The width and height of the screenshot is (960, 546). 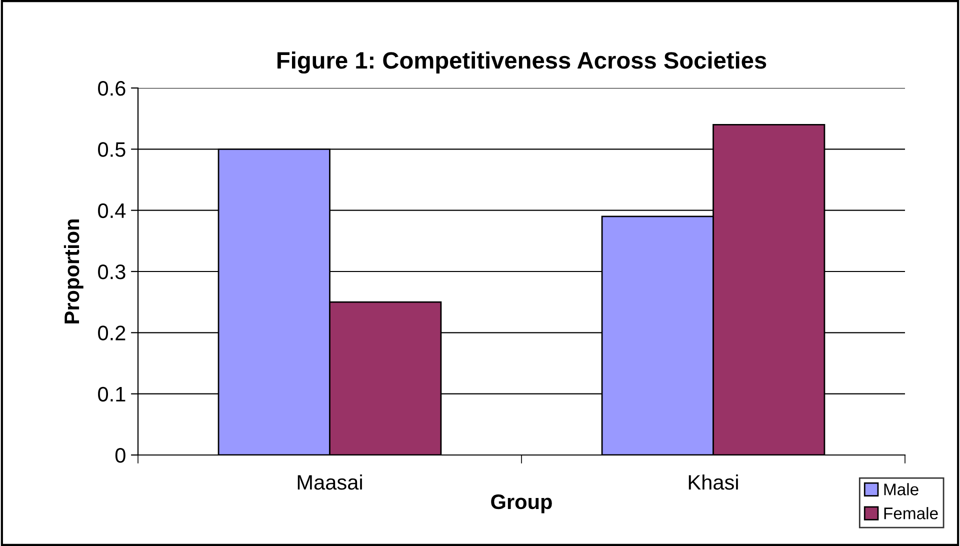 What do you see at coordinates (112, 394) in the screenshot?
I see `y-tick-label: 0.1` at bounding box center [112, 394].